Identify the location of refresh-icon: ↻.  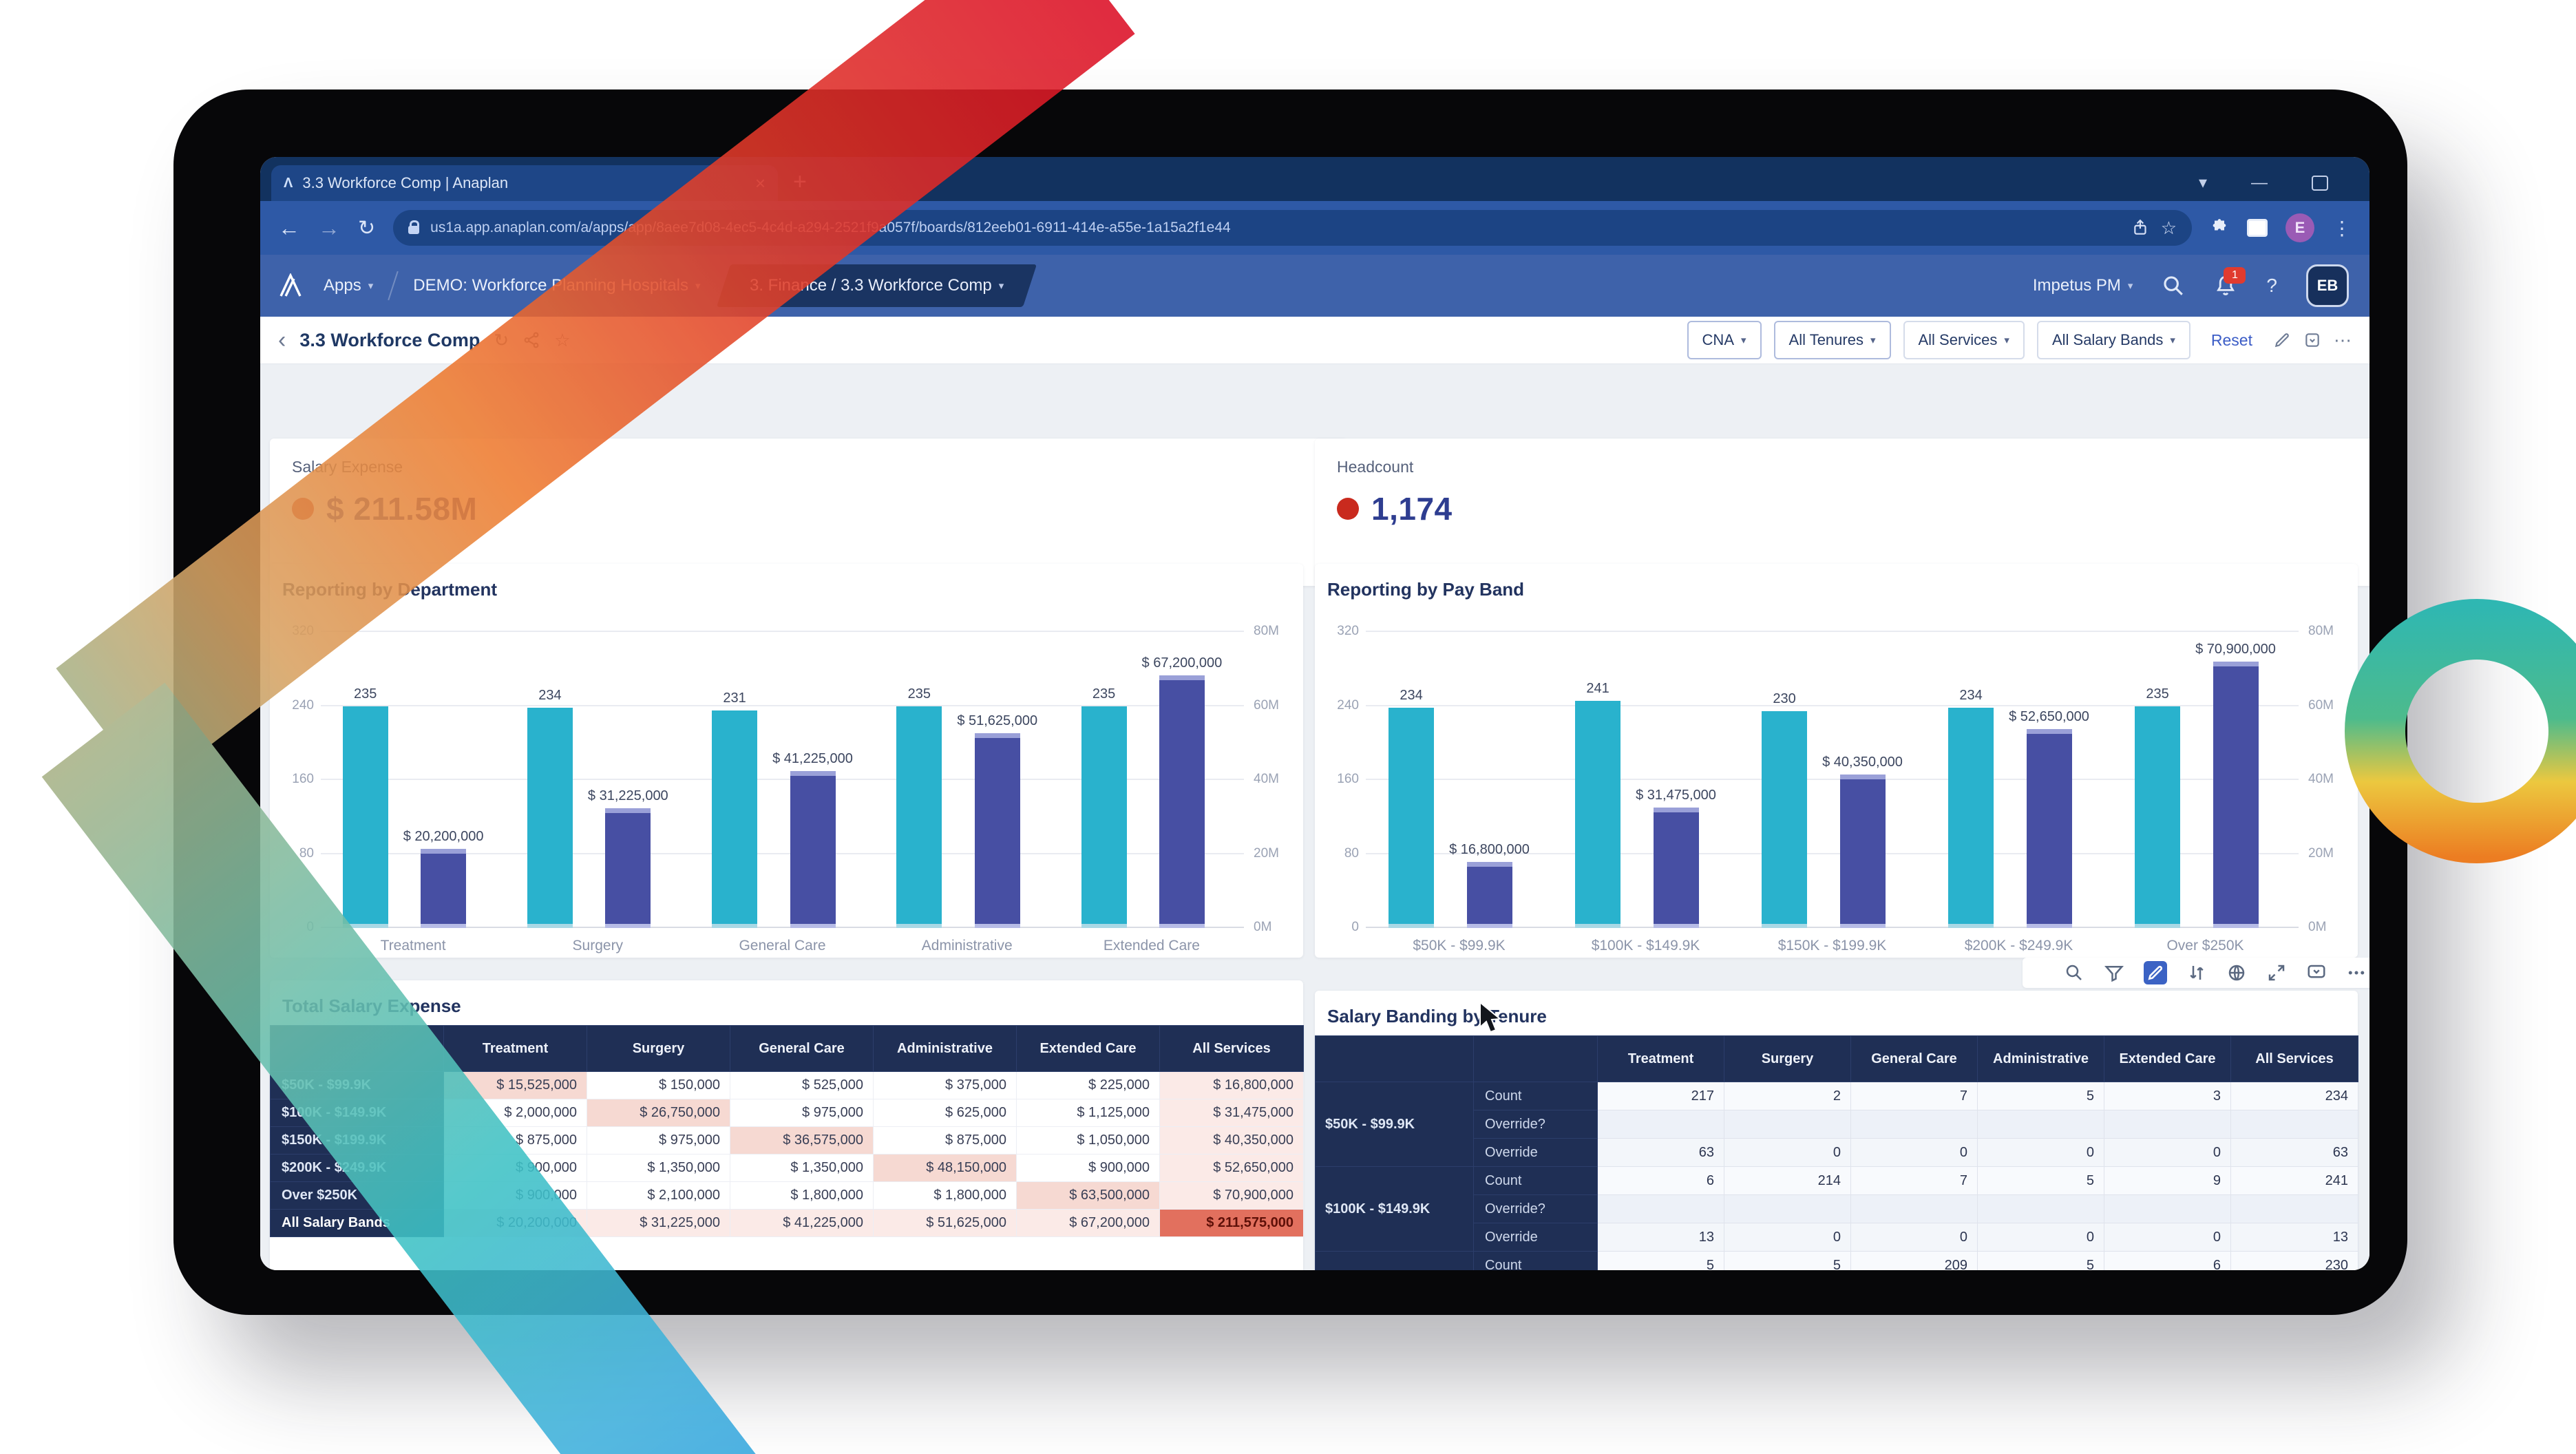
(502, 339).